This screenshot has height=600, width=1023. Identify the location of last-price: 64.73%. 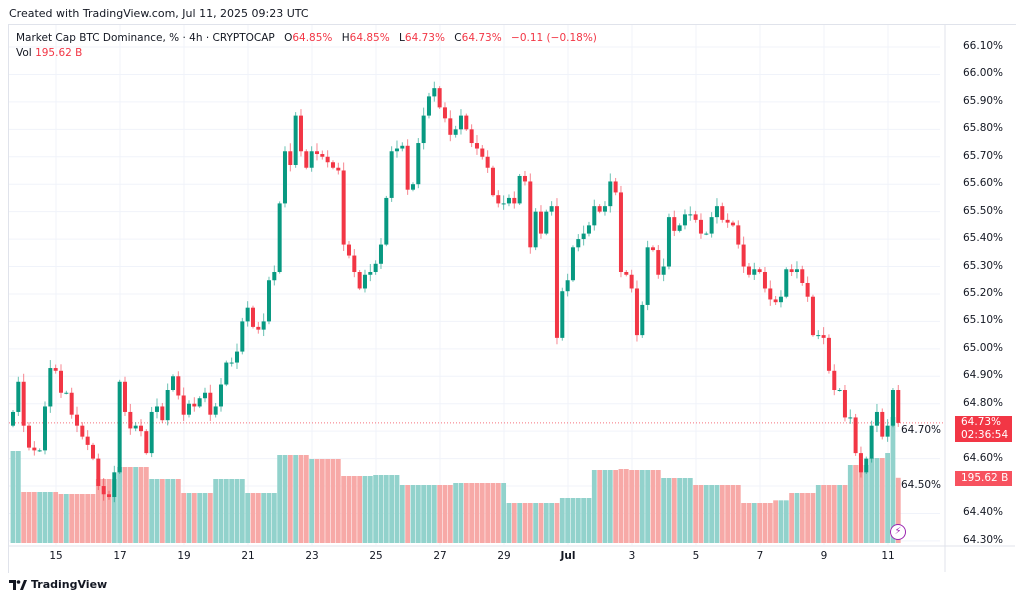
(981, 422).